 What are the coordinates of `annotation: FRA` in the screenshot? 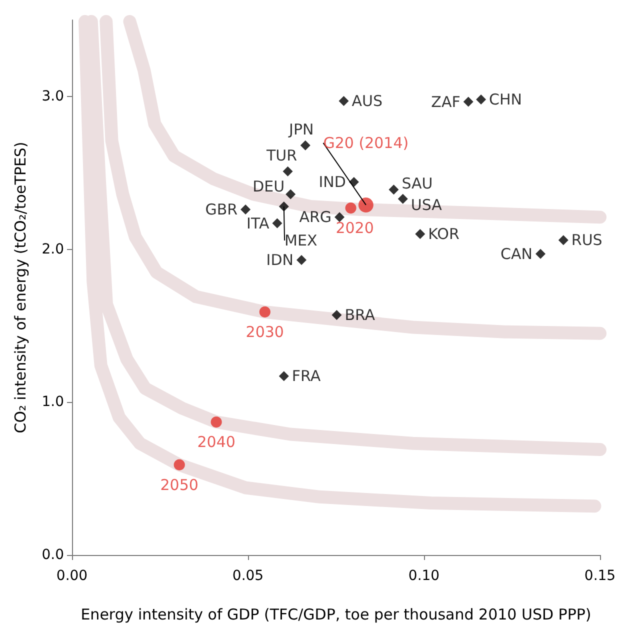 It's located at (307, 376).